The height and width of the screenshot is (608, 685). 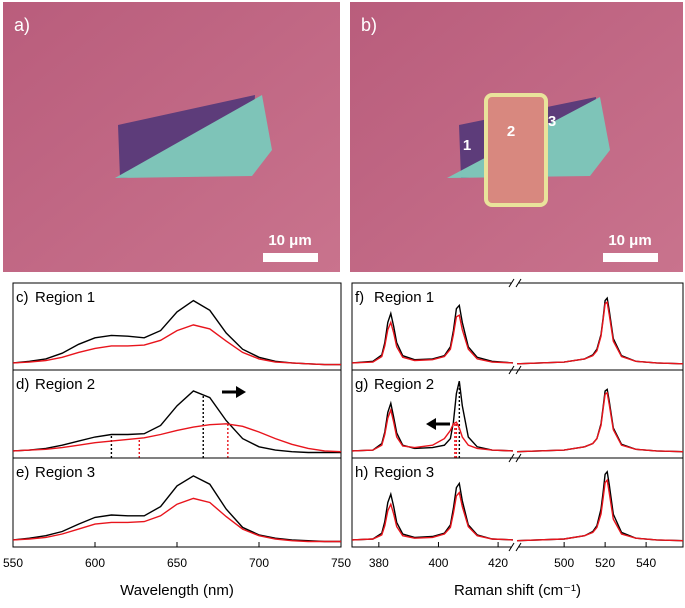 What do you see at coordinates (13, 563) in the screenshot?
I see `x-tick-label: 550` at bounding box center [13, 563].